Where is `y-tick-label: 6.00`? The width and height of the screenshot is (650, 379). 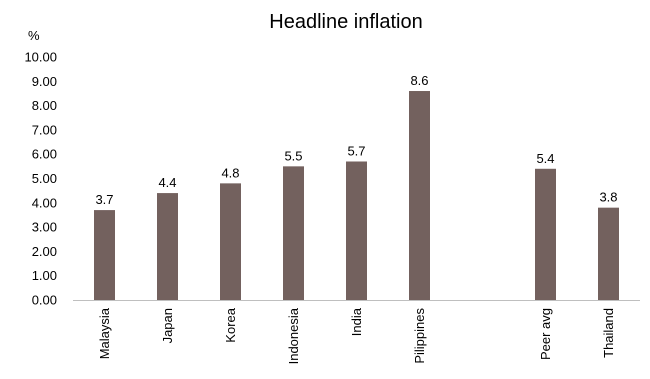 y-tick-label: 6.00 is located at coordinates (44, 154).